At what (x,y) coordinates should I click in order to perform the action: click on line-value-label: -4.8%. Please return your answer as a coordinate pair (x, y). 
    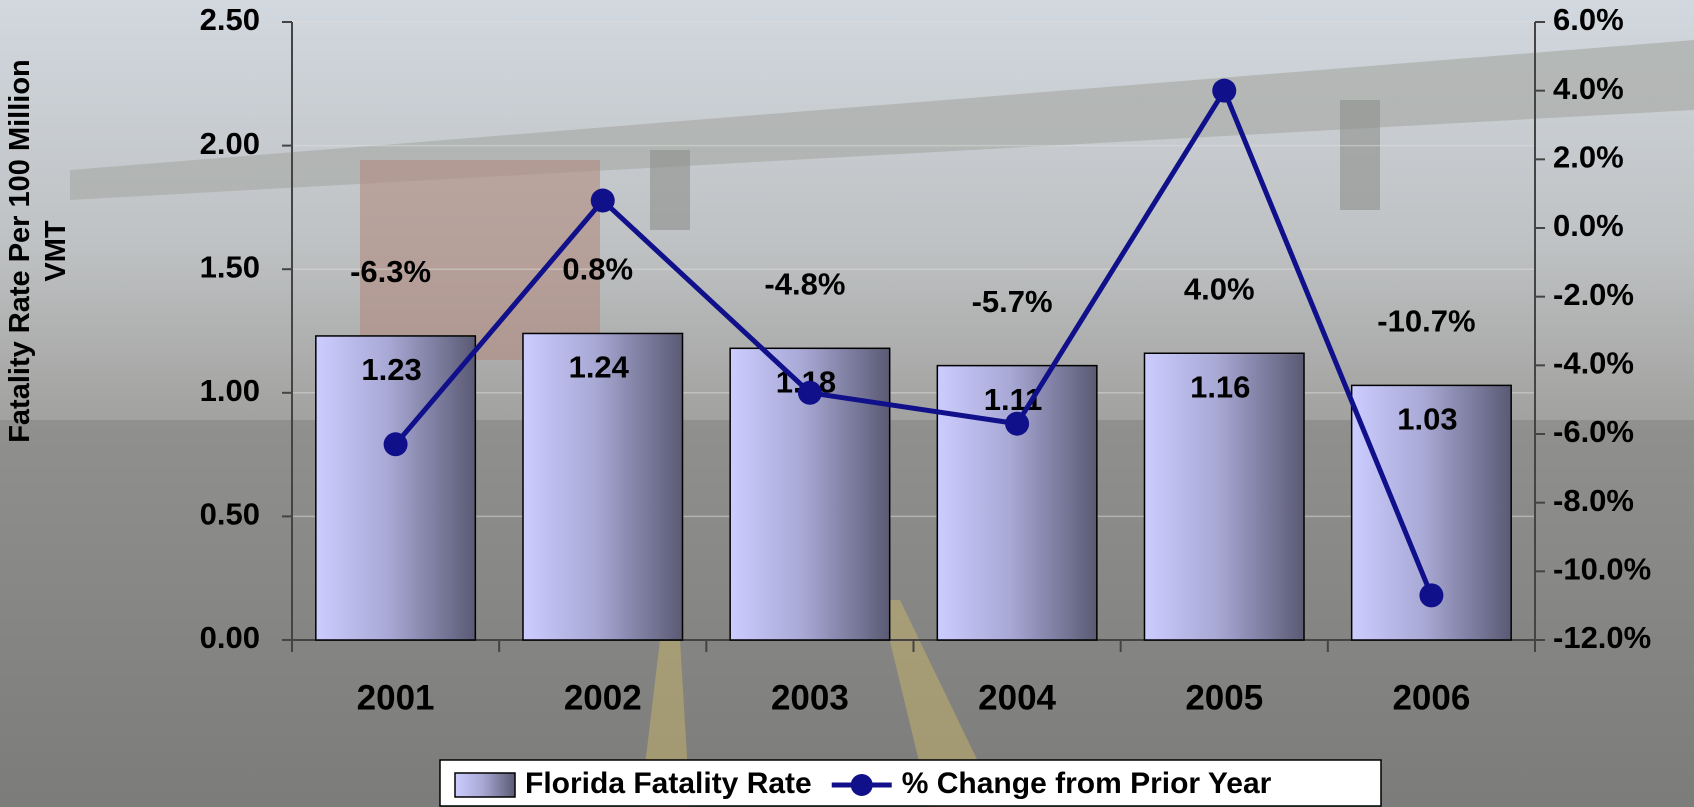
    Looking at the image, I should click on (804, 283).